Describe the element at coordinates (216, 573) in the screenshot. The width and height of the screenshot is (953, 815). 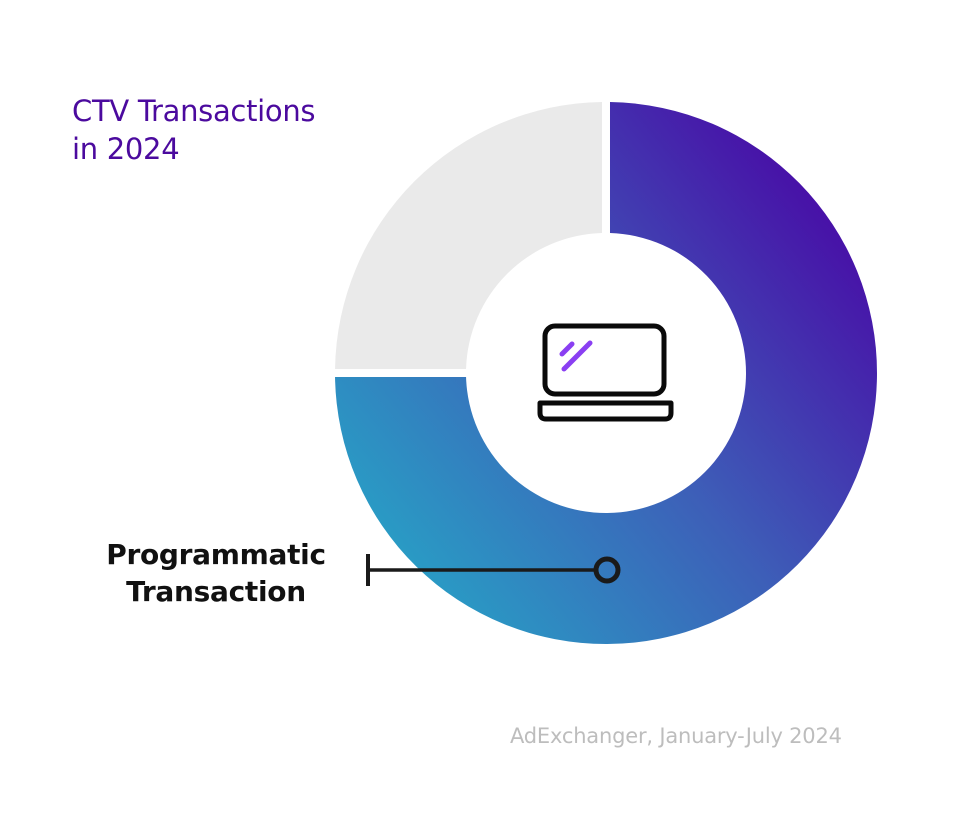
I see `slice-callout-label: Programmatic Transaction` at that location.